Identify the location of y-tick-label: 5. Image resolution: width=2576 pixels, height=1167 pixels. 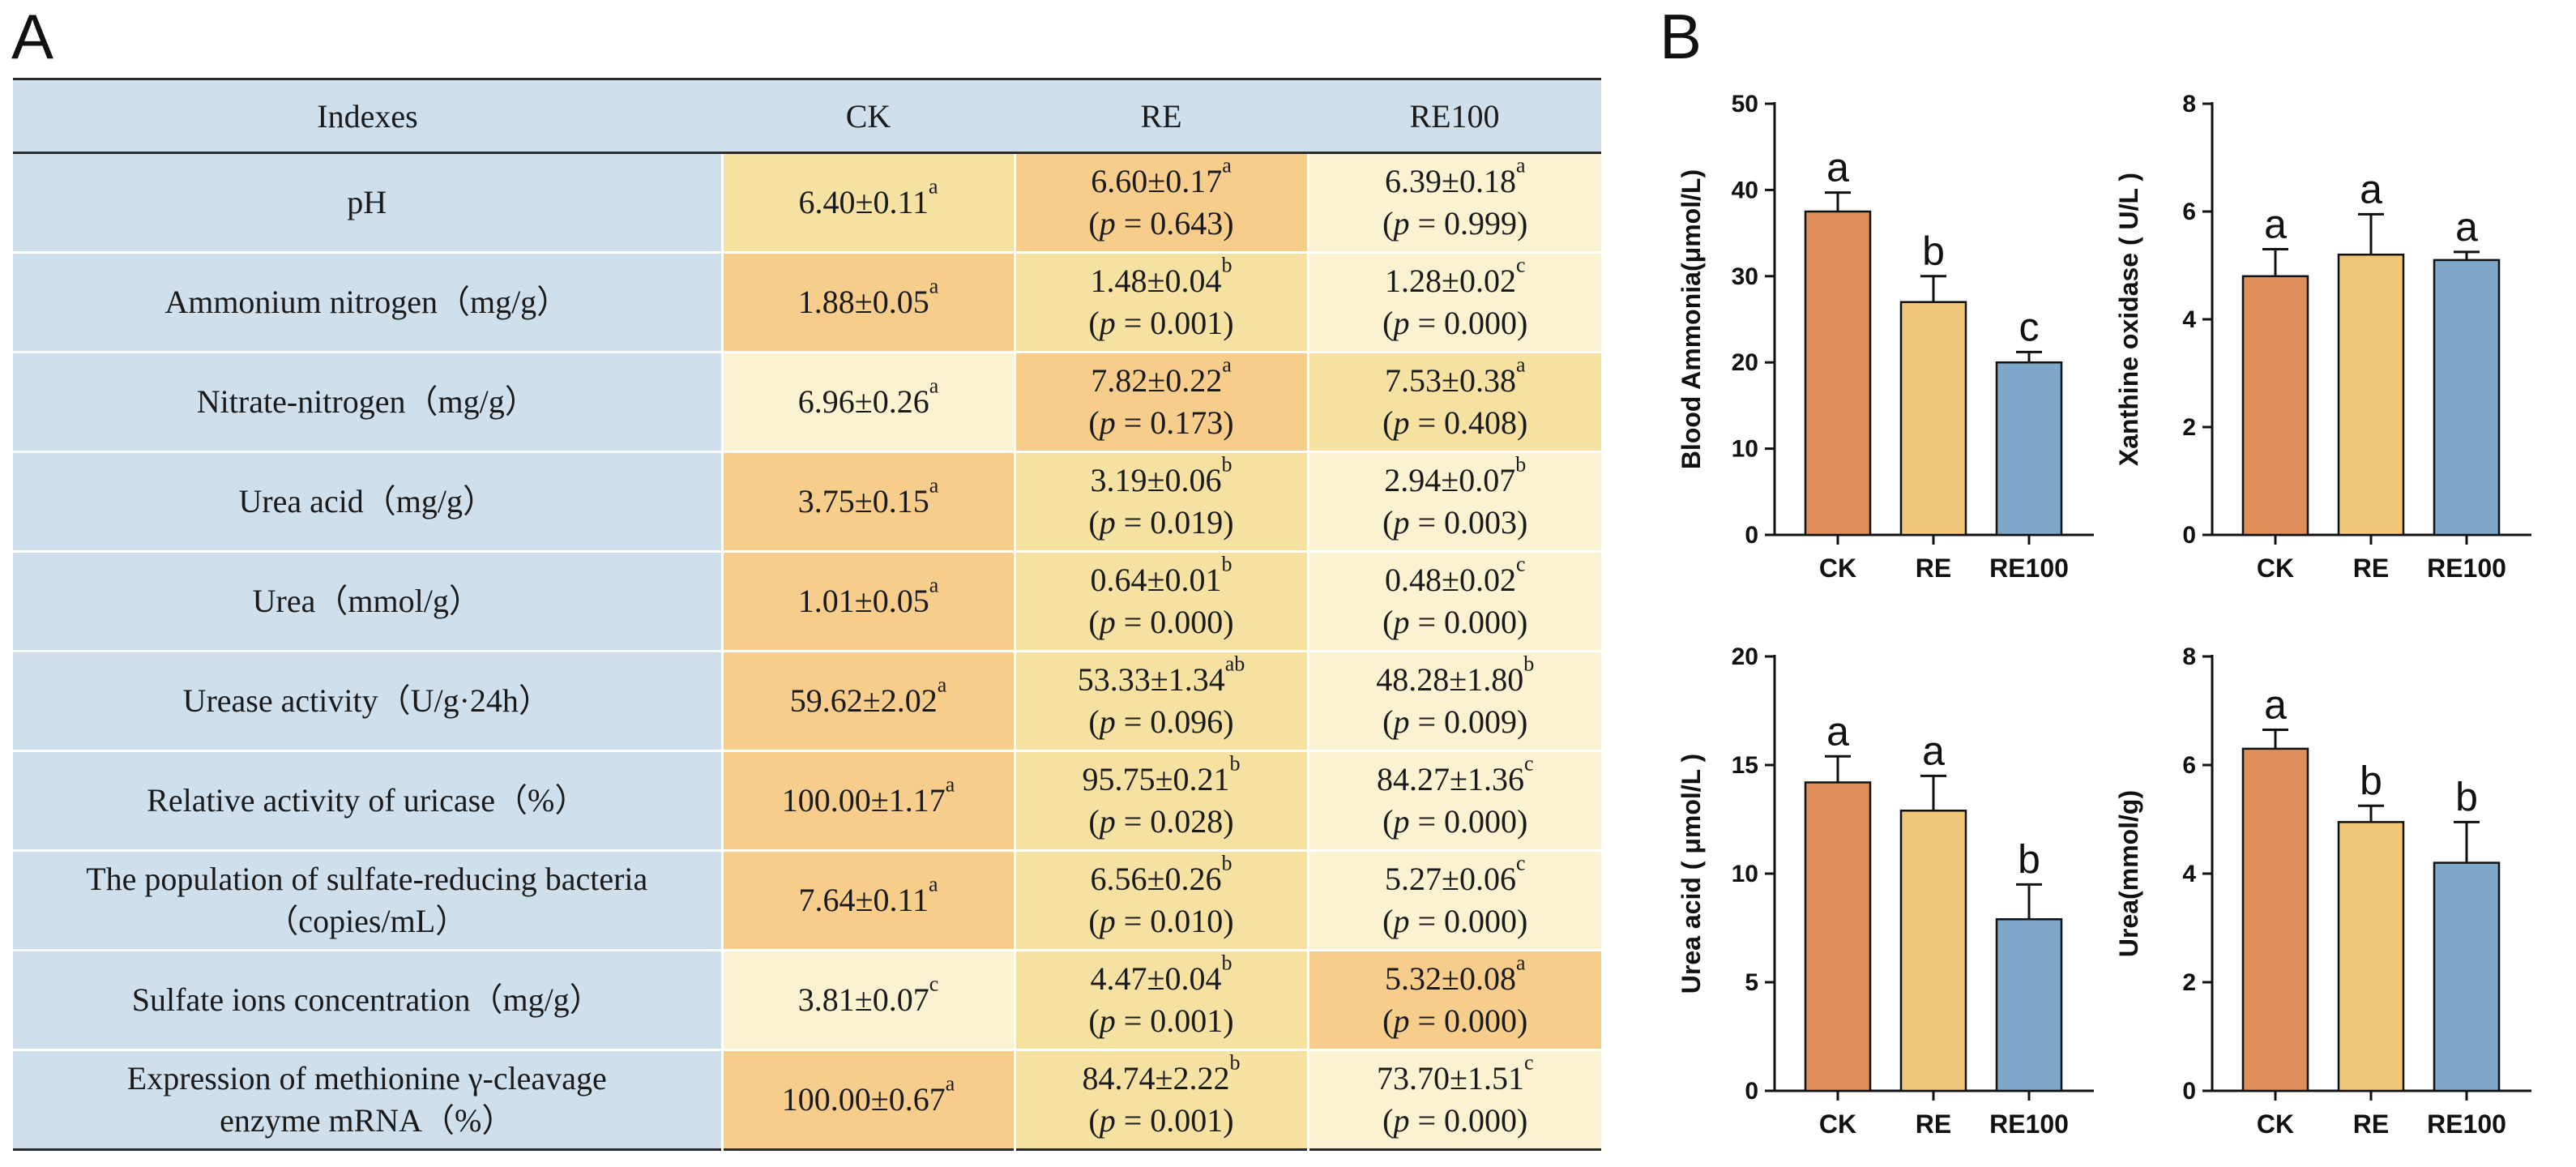
(1751, 982).